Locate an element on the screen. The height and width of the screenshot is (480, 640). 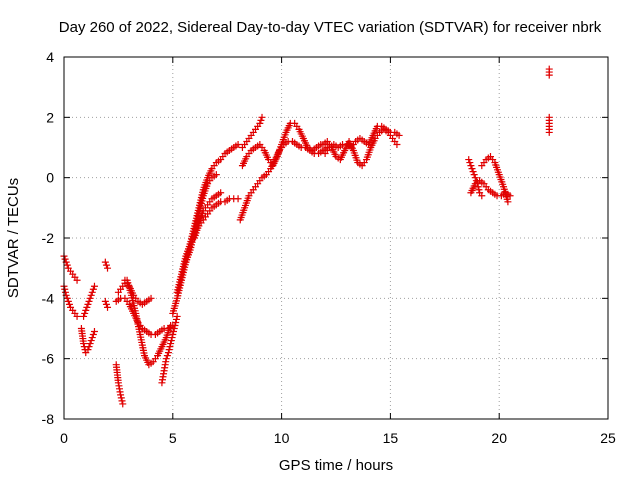
x-tick-label: 25 is located at coordinates (608, 438).